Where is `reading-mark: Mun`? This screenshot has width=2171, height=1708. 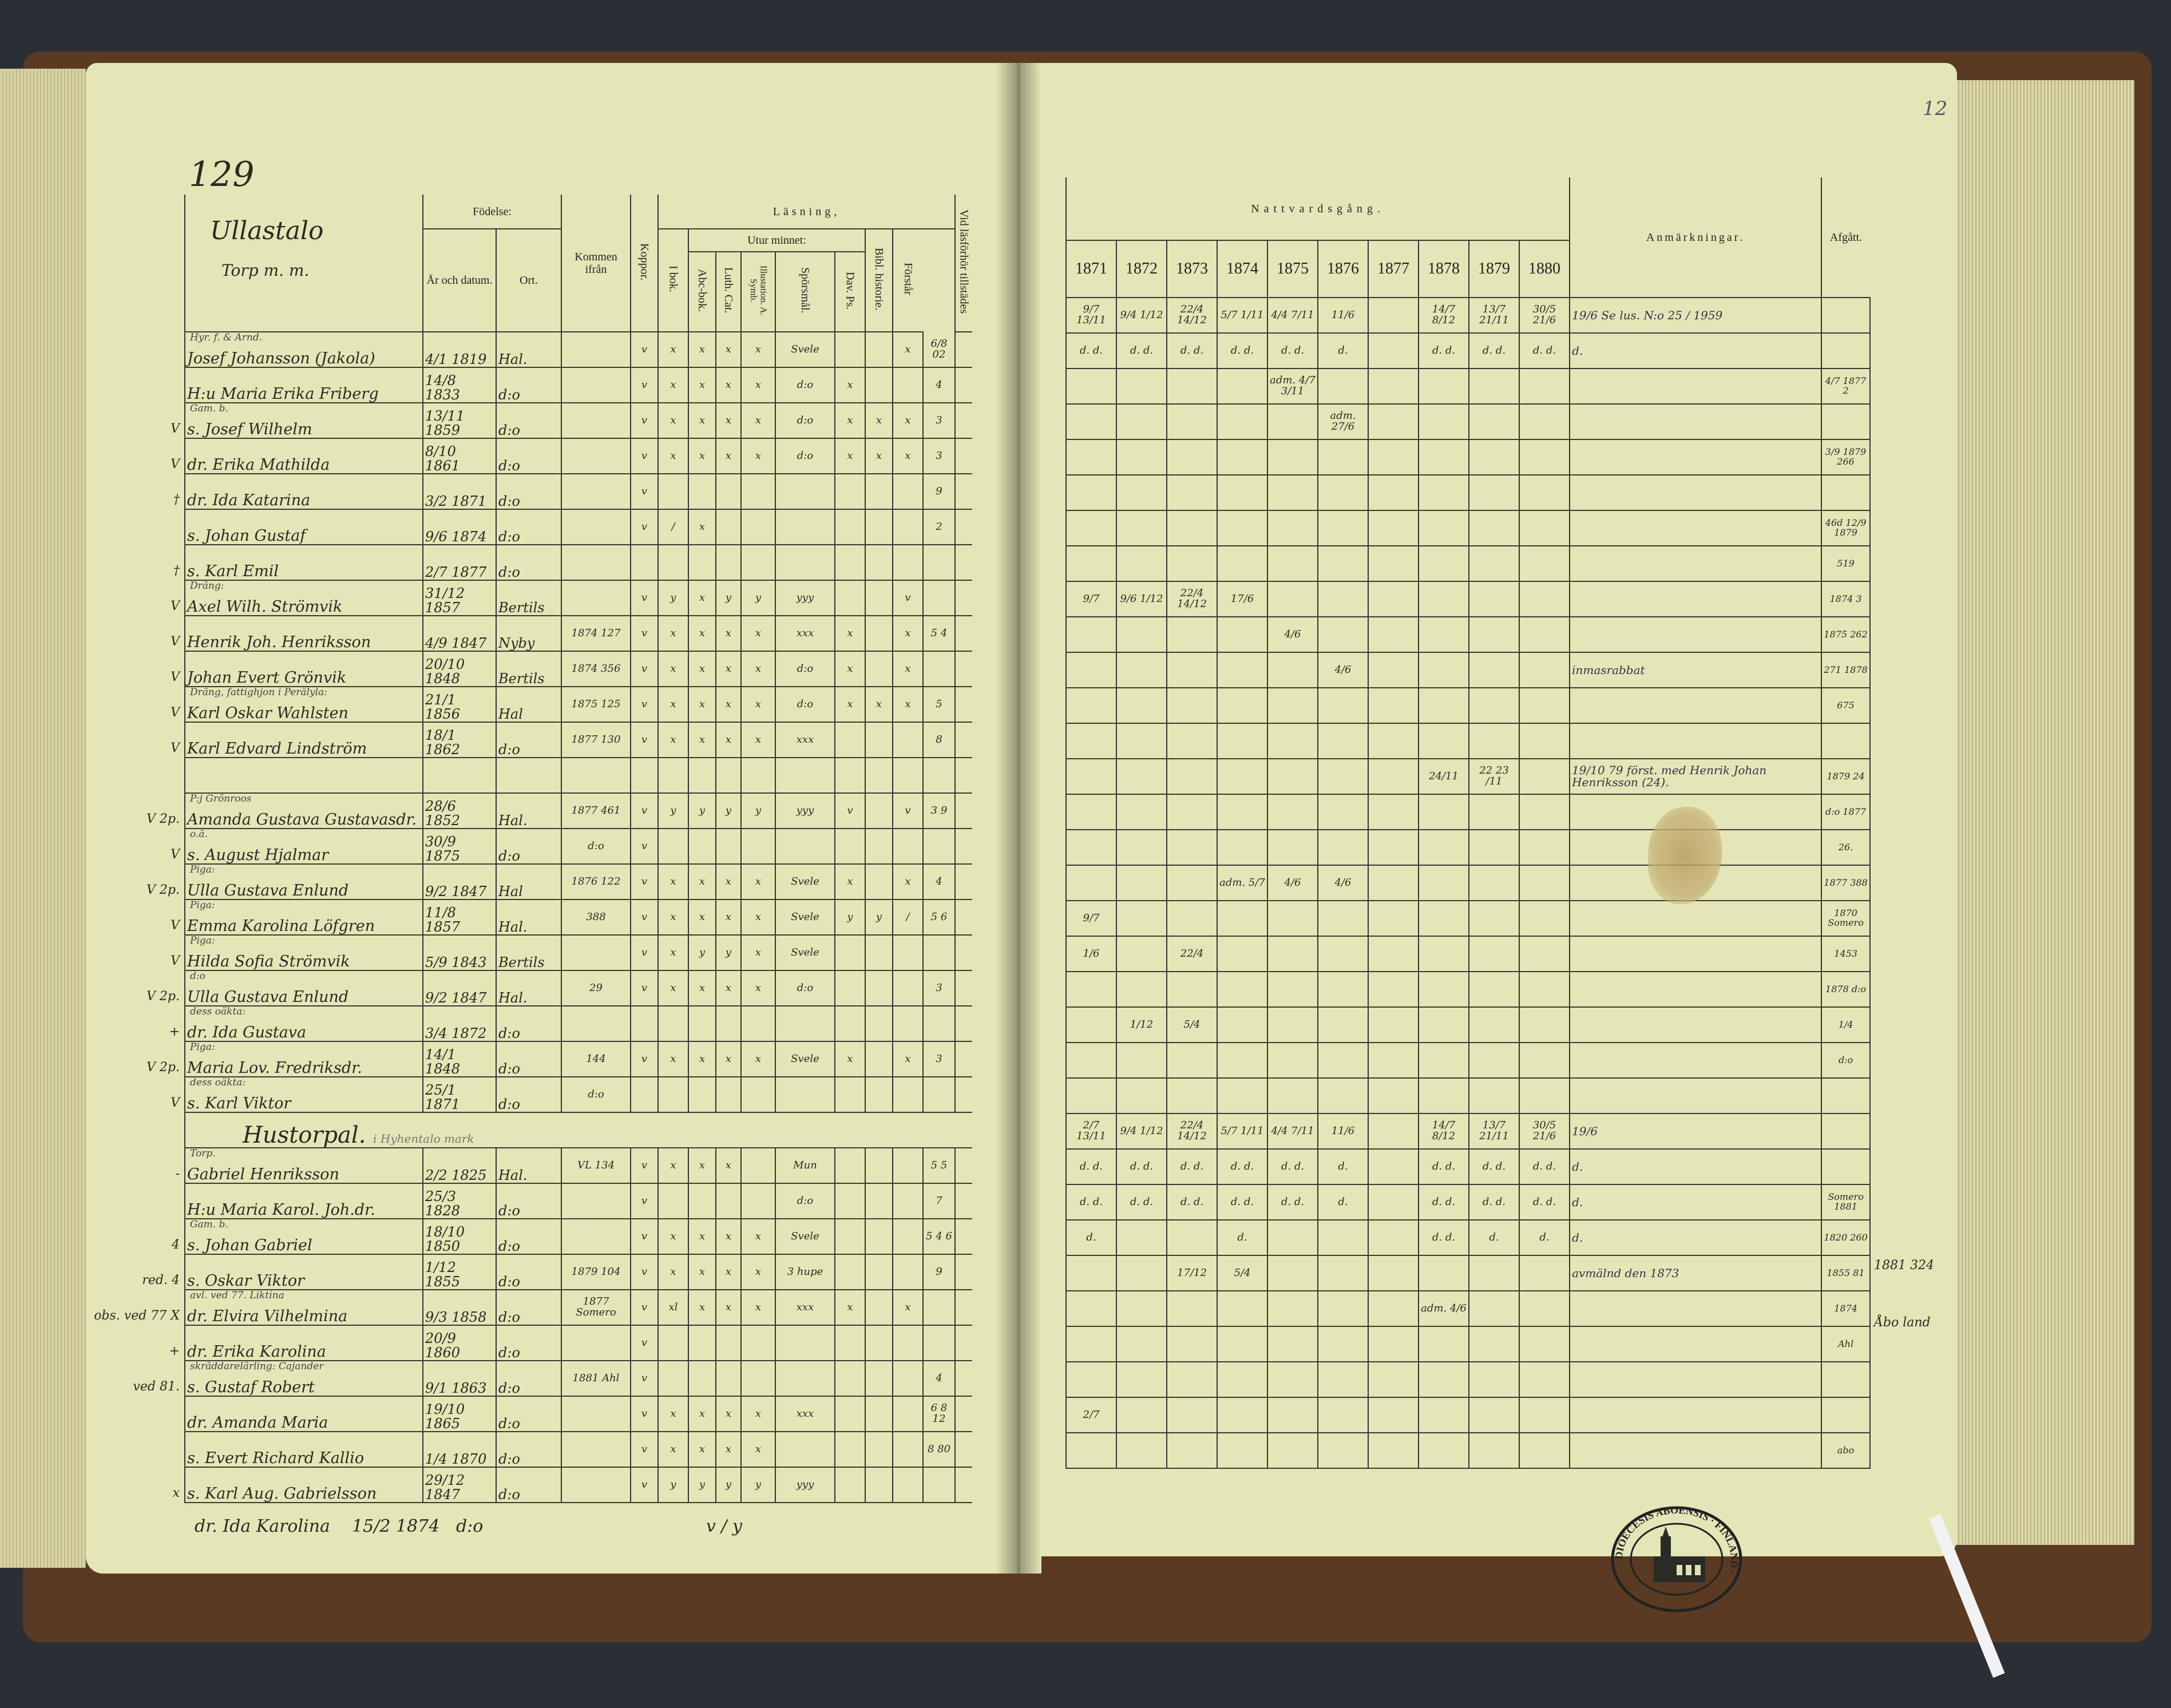
reading-mark: Mun is located at coordinates (805, 1166).